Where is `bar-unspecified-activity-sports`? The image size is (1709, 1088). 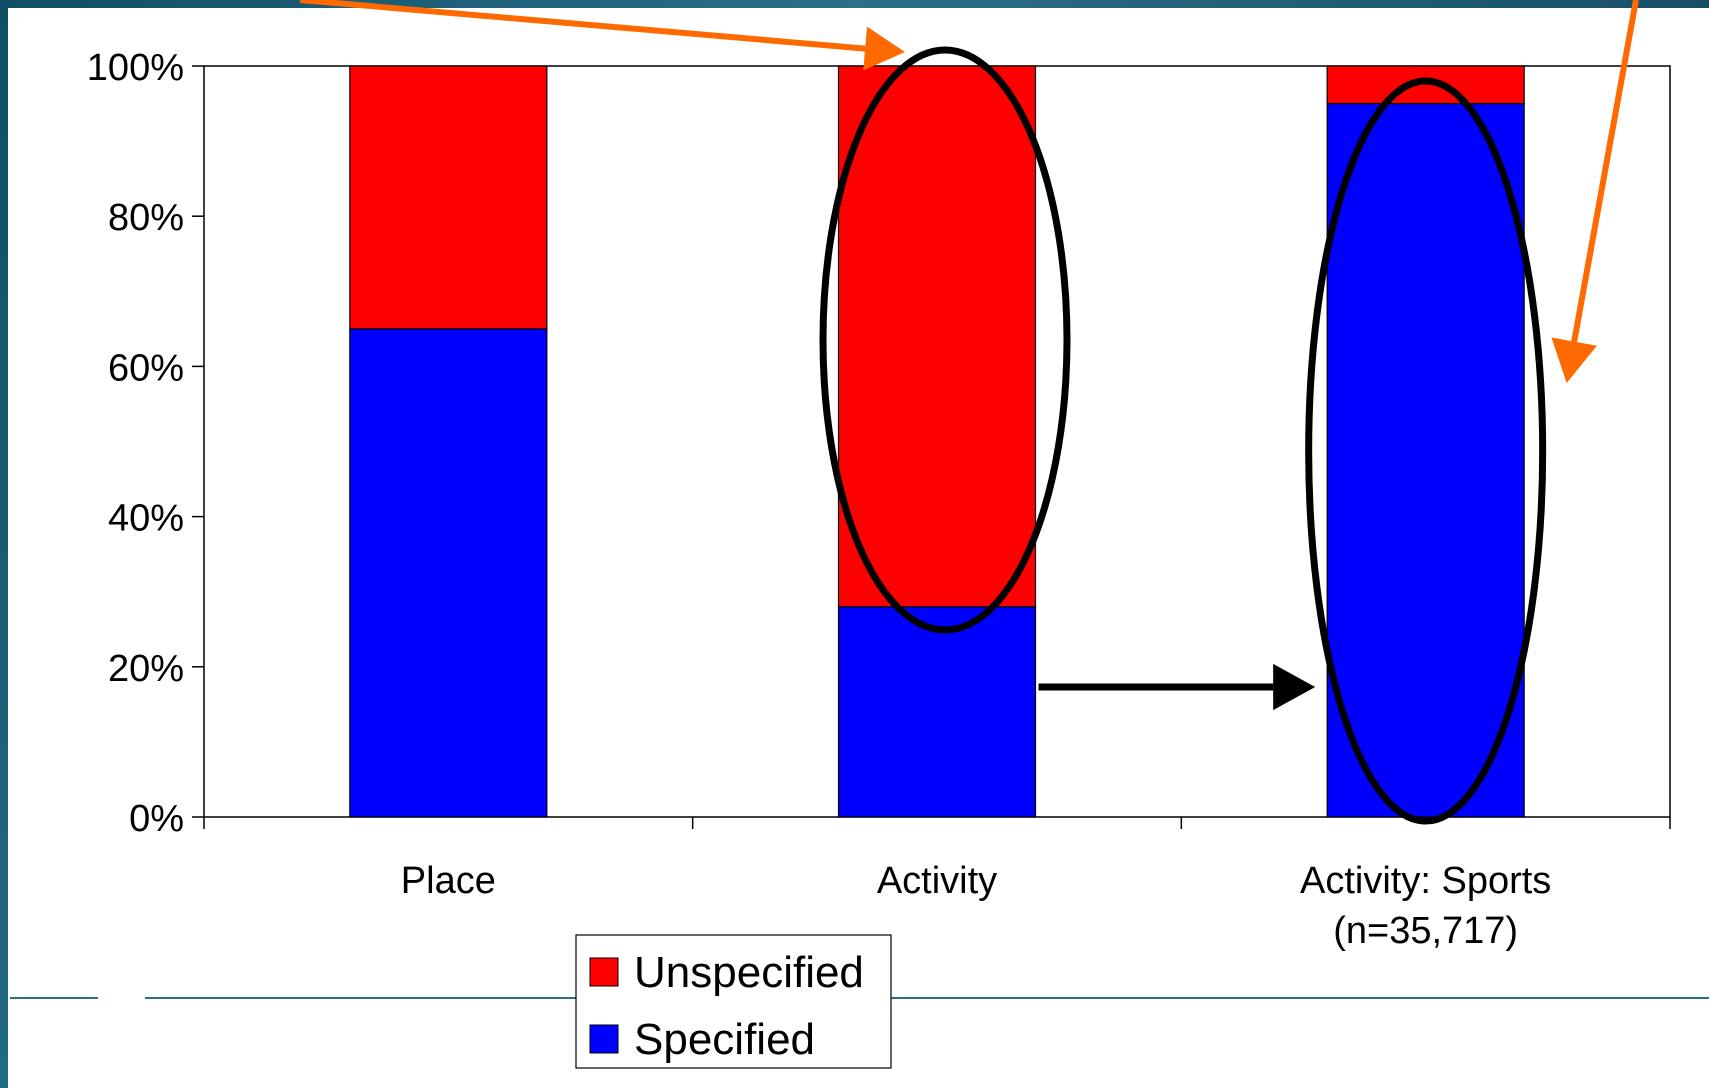 bar-unspecified-activity-sports is located at coordinates (1425, 85).